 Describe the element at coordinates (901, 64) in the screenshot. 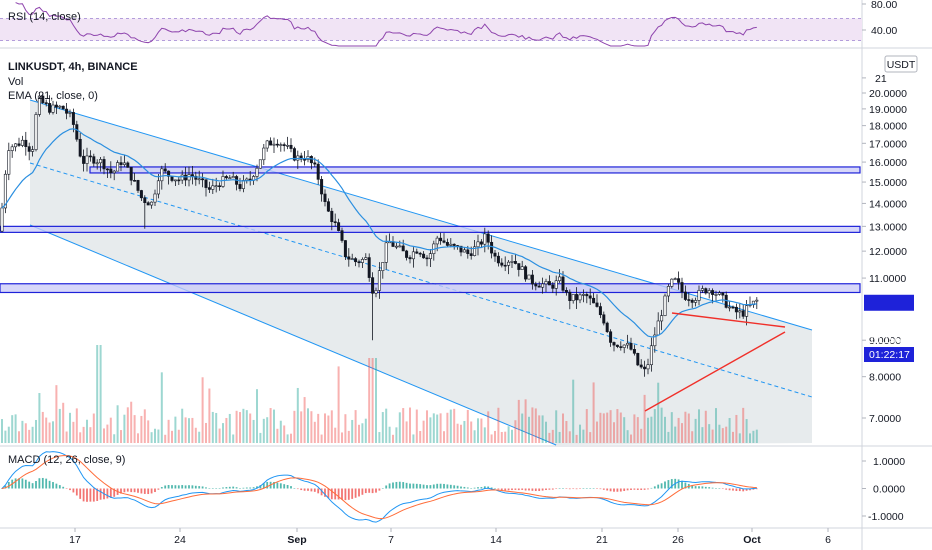

I see `currency-badge: USDT` at that location.